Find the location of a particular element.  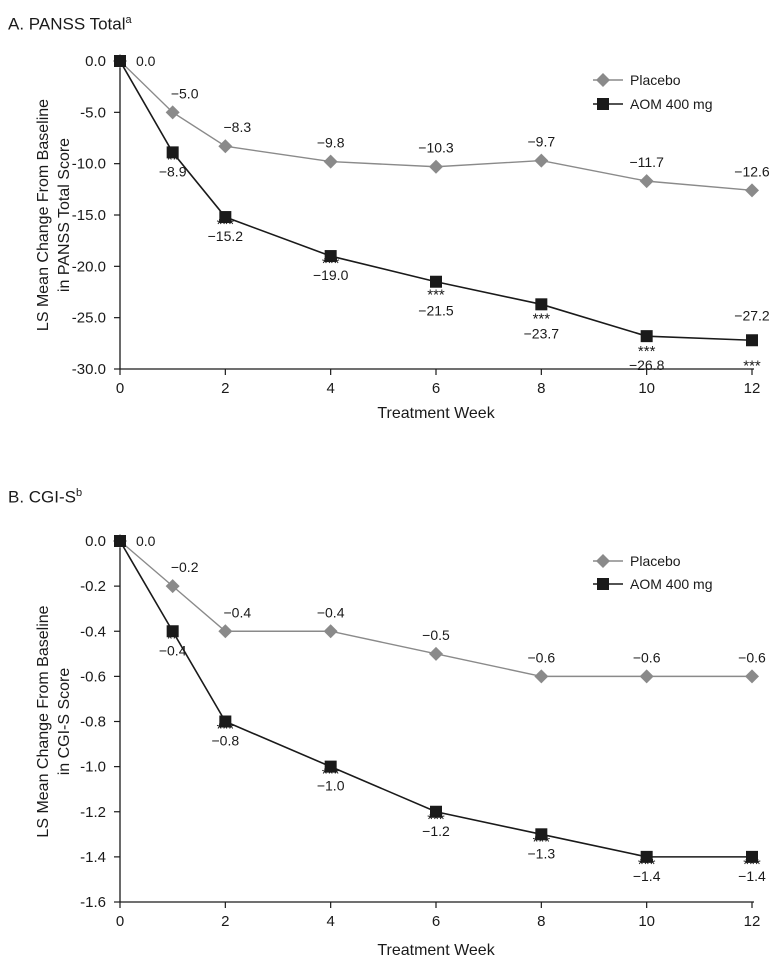

b-legend-marker-placebo is located at coordinates (603, 561).